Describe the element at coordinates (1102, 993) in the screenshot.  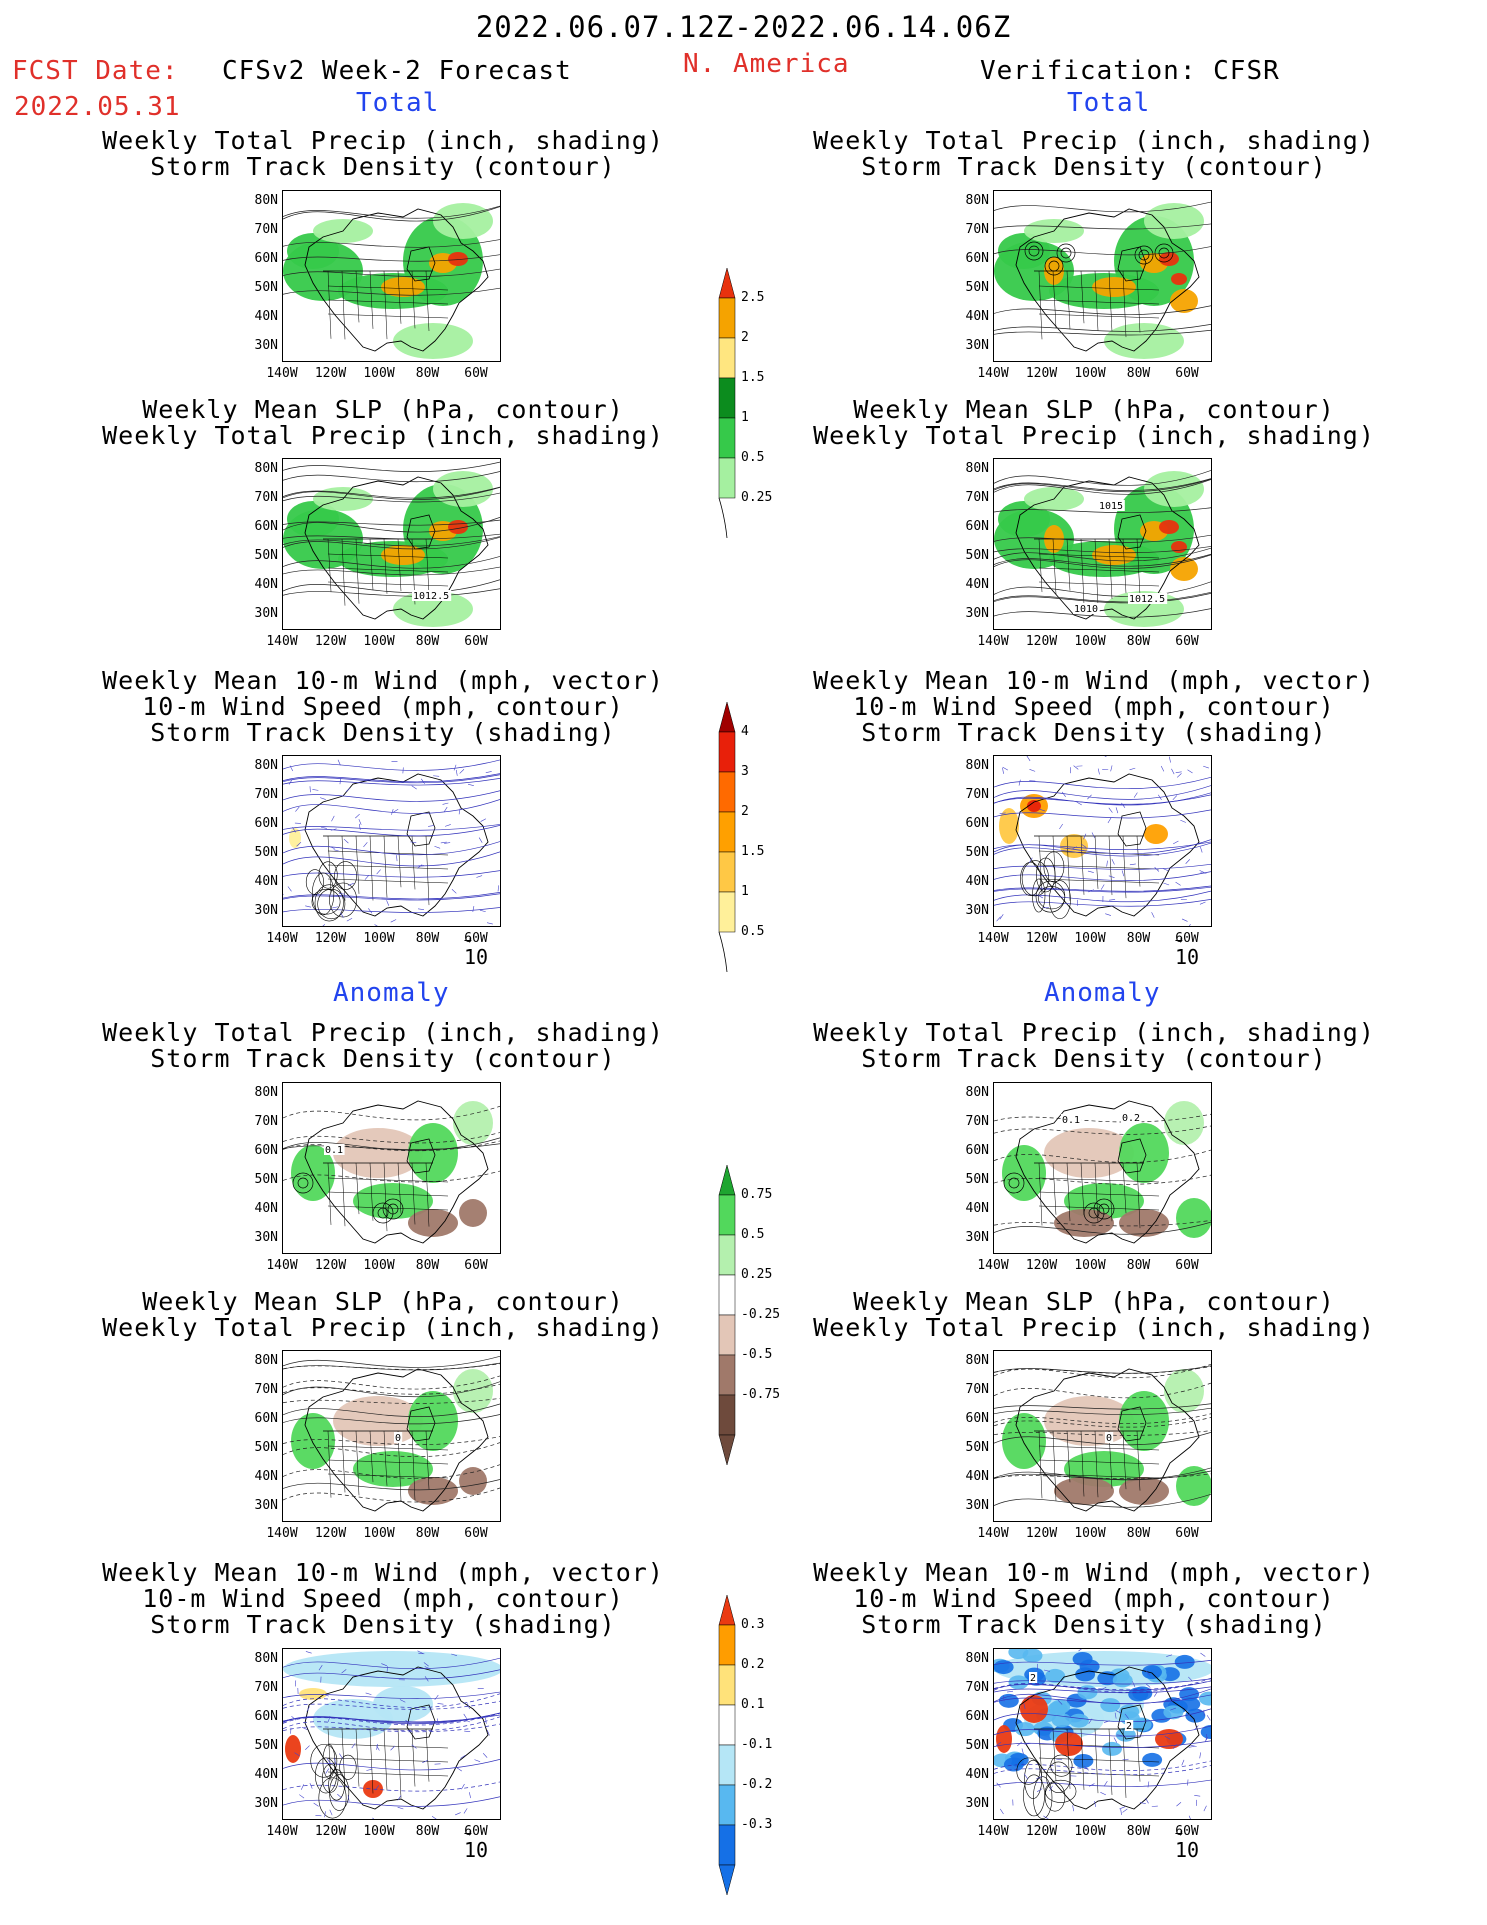
I see `section-anomaly-right: Anomaly` at that location.